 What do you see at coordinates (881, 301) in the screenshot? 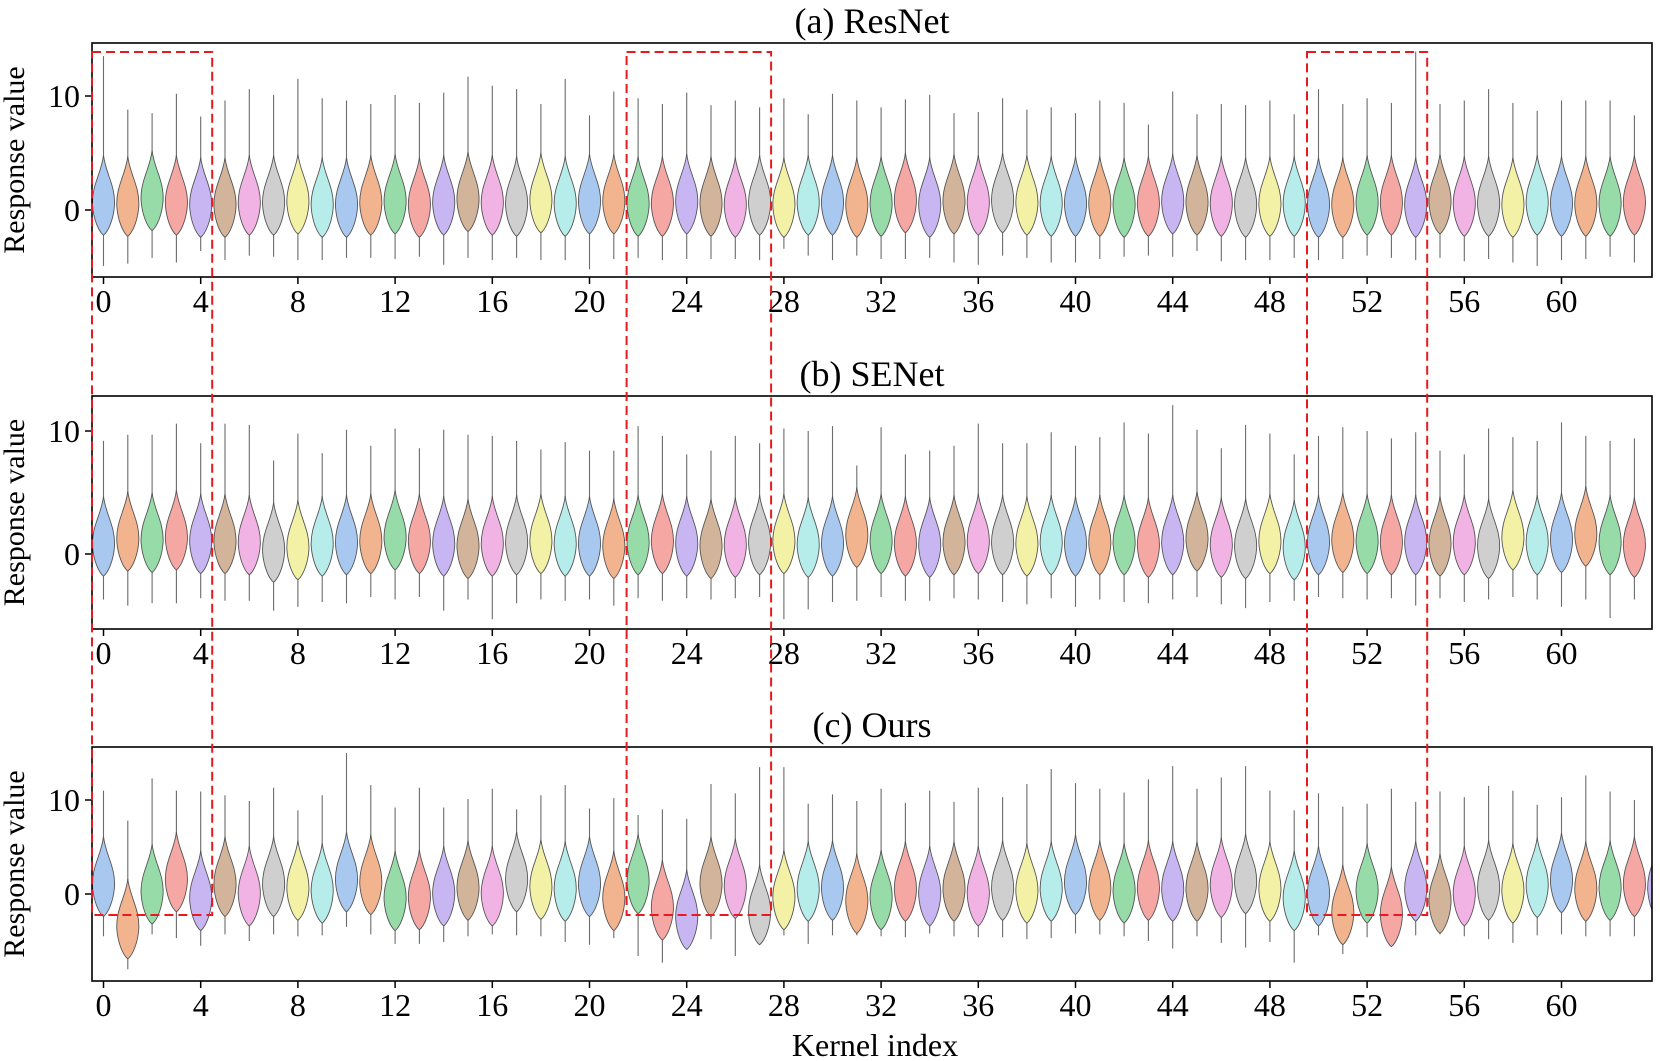
I see `x-tick-label: 32` at bounding box center [881, 301].